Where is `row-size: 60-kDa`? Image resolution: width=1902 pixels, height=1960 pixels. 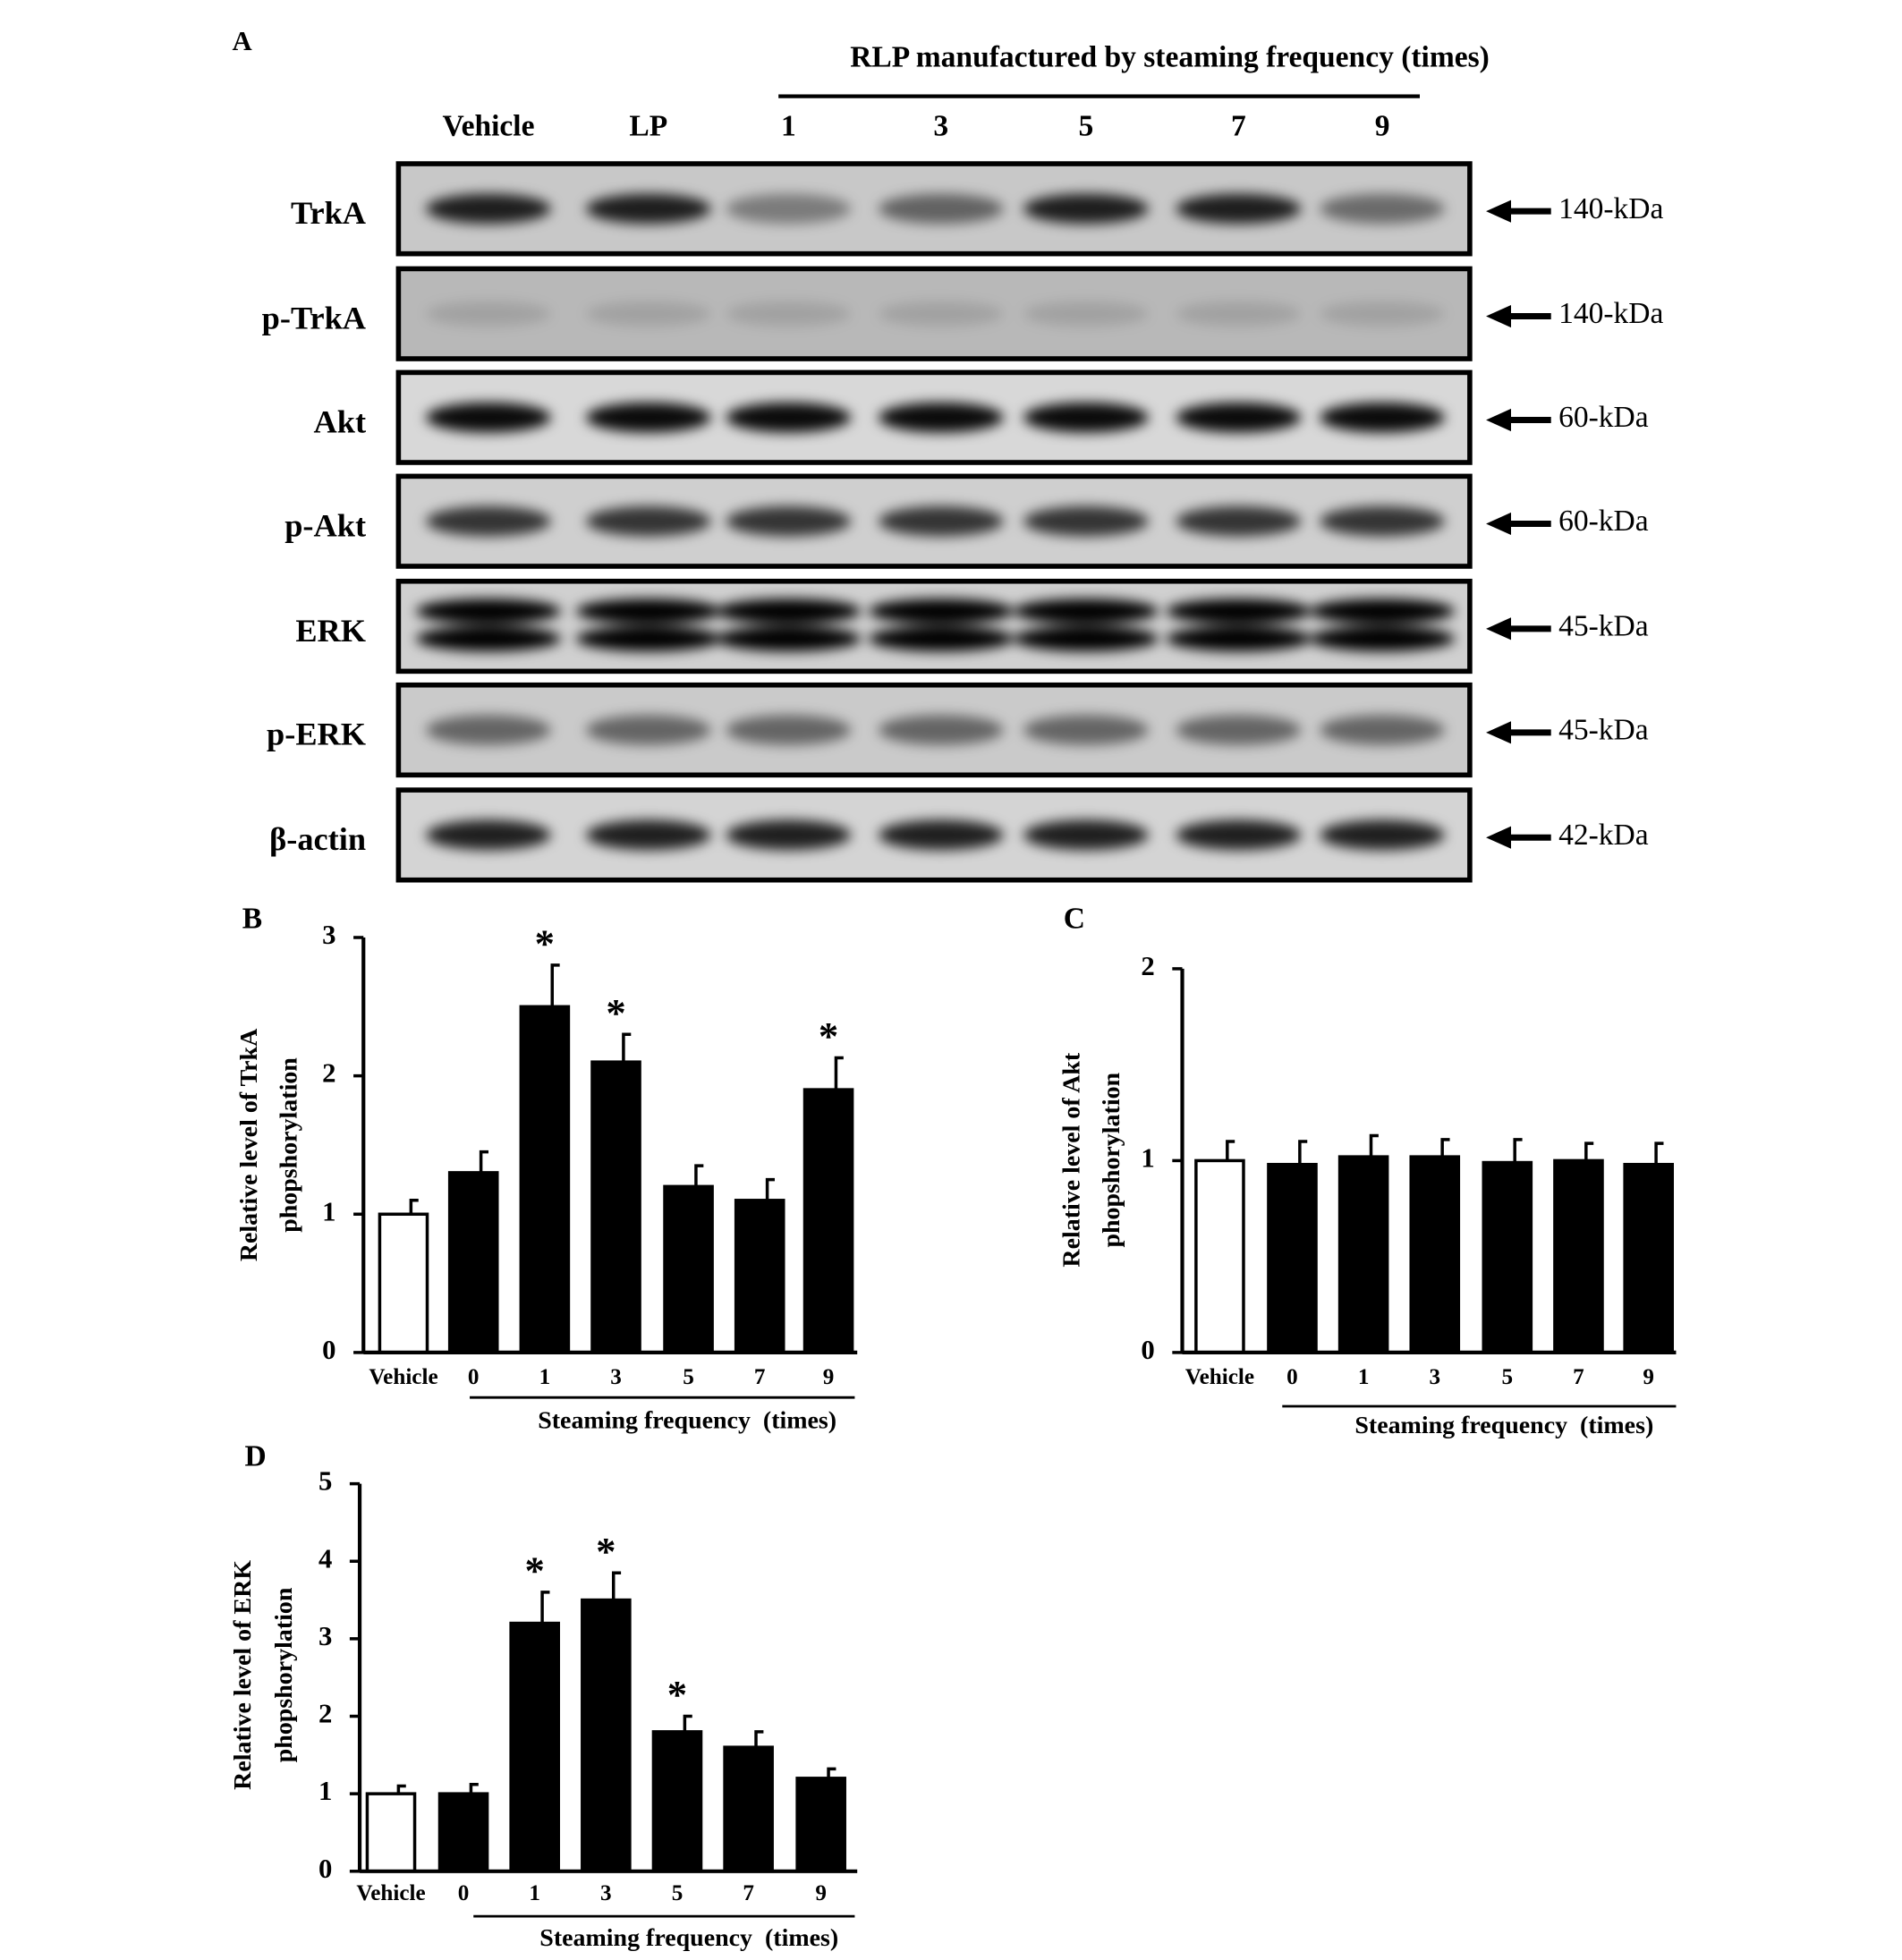 row-size: 60-kDa is located at coordinates (1603, 521).